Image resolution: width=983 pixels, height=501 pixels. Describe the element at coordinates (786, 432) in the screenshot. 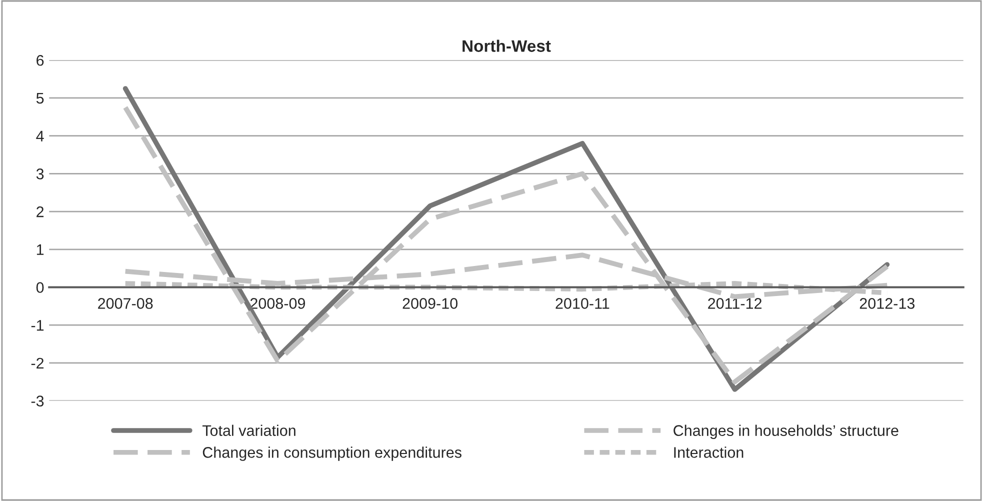

I see `legend-label: Changes in households’ structure` at that location.